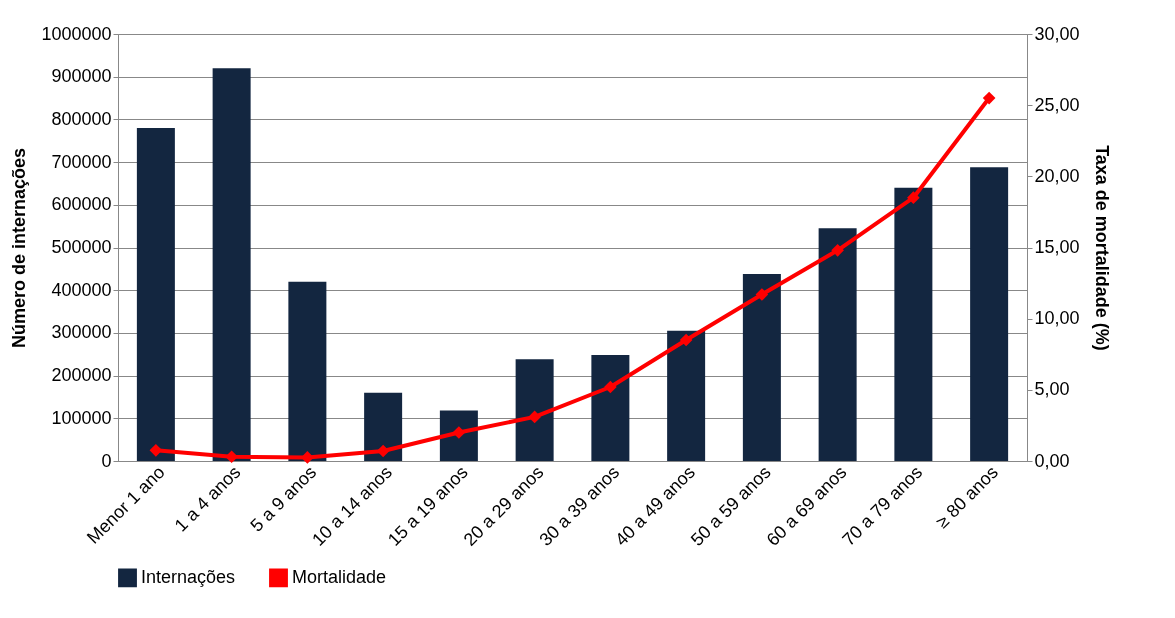 The image size is (1175, 618). Describe the element at coordinates (81, 332) in the screenshot. I see `y-tick-label: 300000` at that location.